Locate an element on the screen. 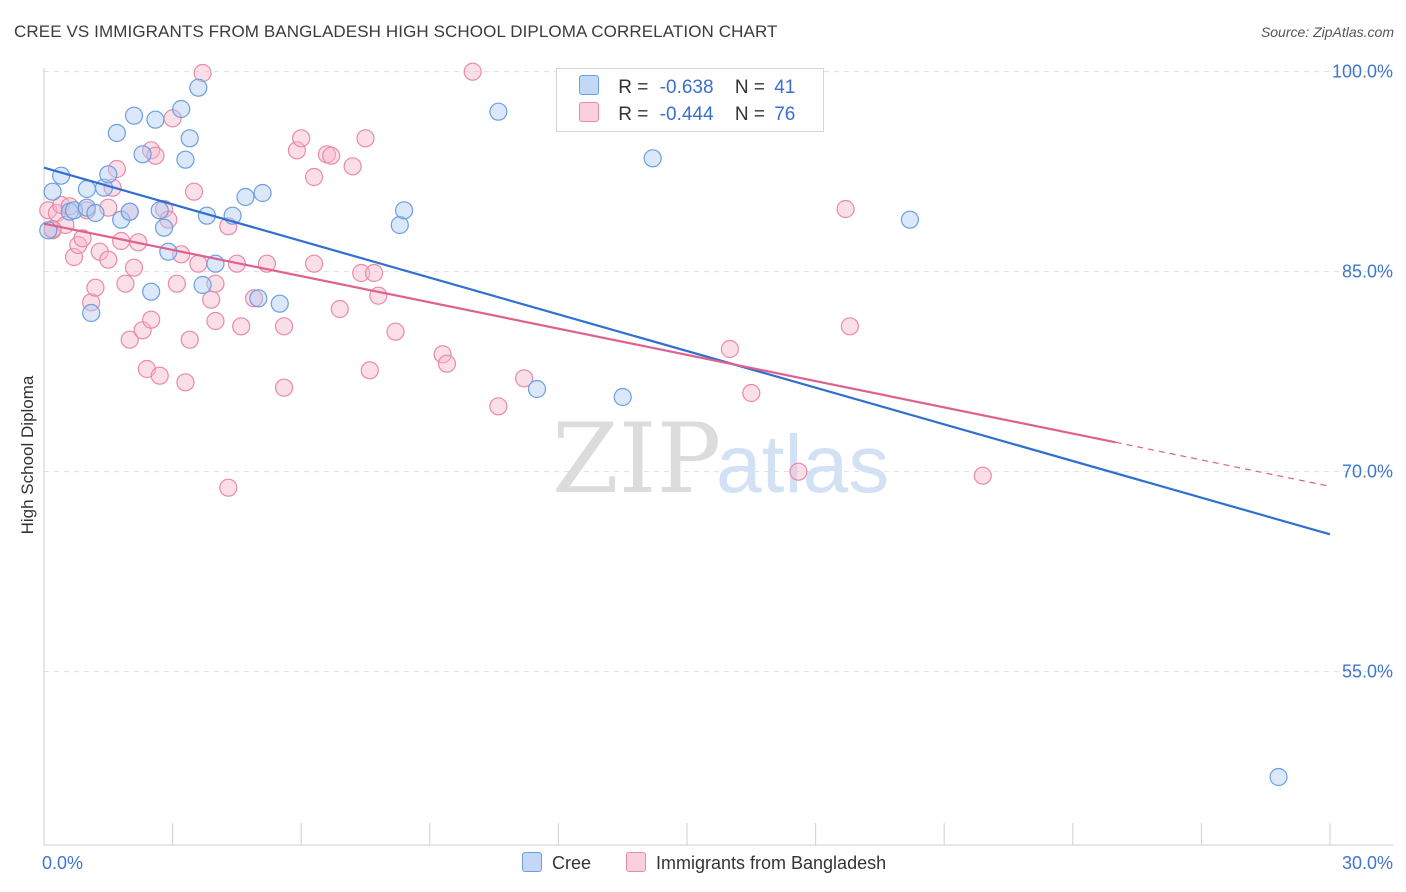 The height and width of the screenshot is (892, 1406). y-tick-label: 70.0% is located at coordinates (1367, 472).